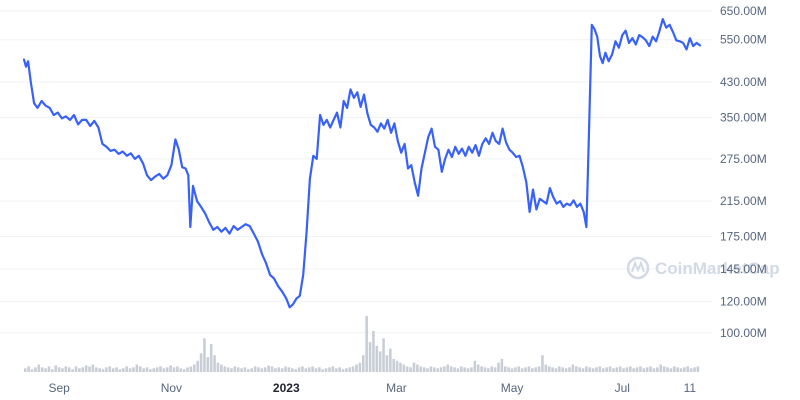 The image size is (800, 400). I want to click on coinmarketcap-logo-icon, so click(638, 268).